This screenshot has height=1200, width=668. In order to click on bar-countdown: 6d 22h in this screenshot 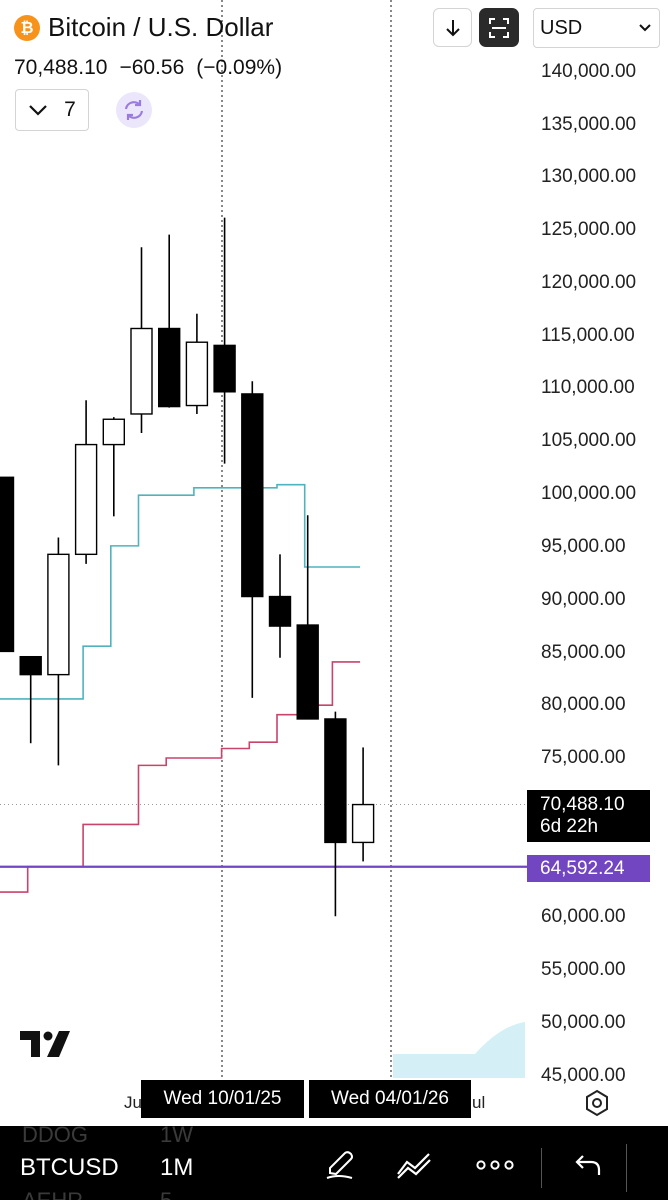, I will do `click(569, 826)`.